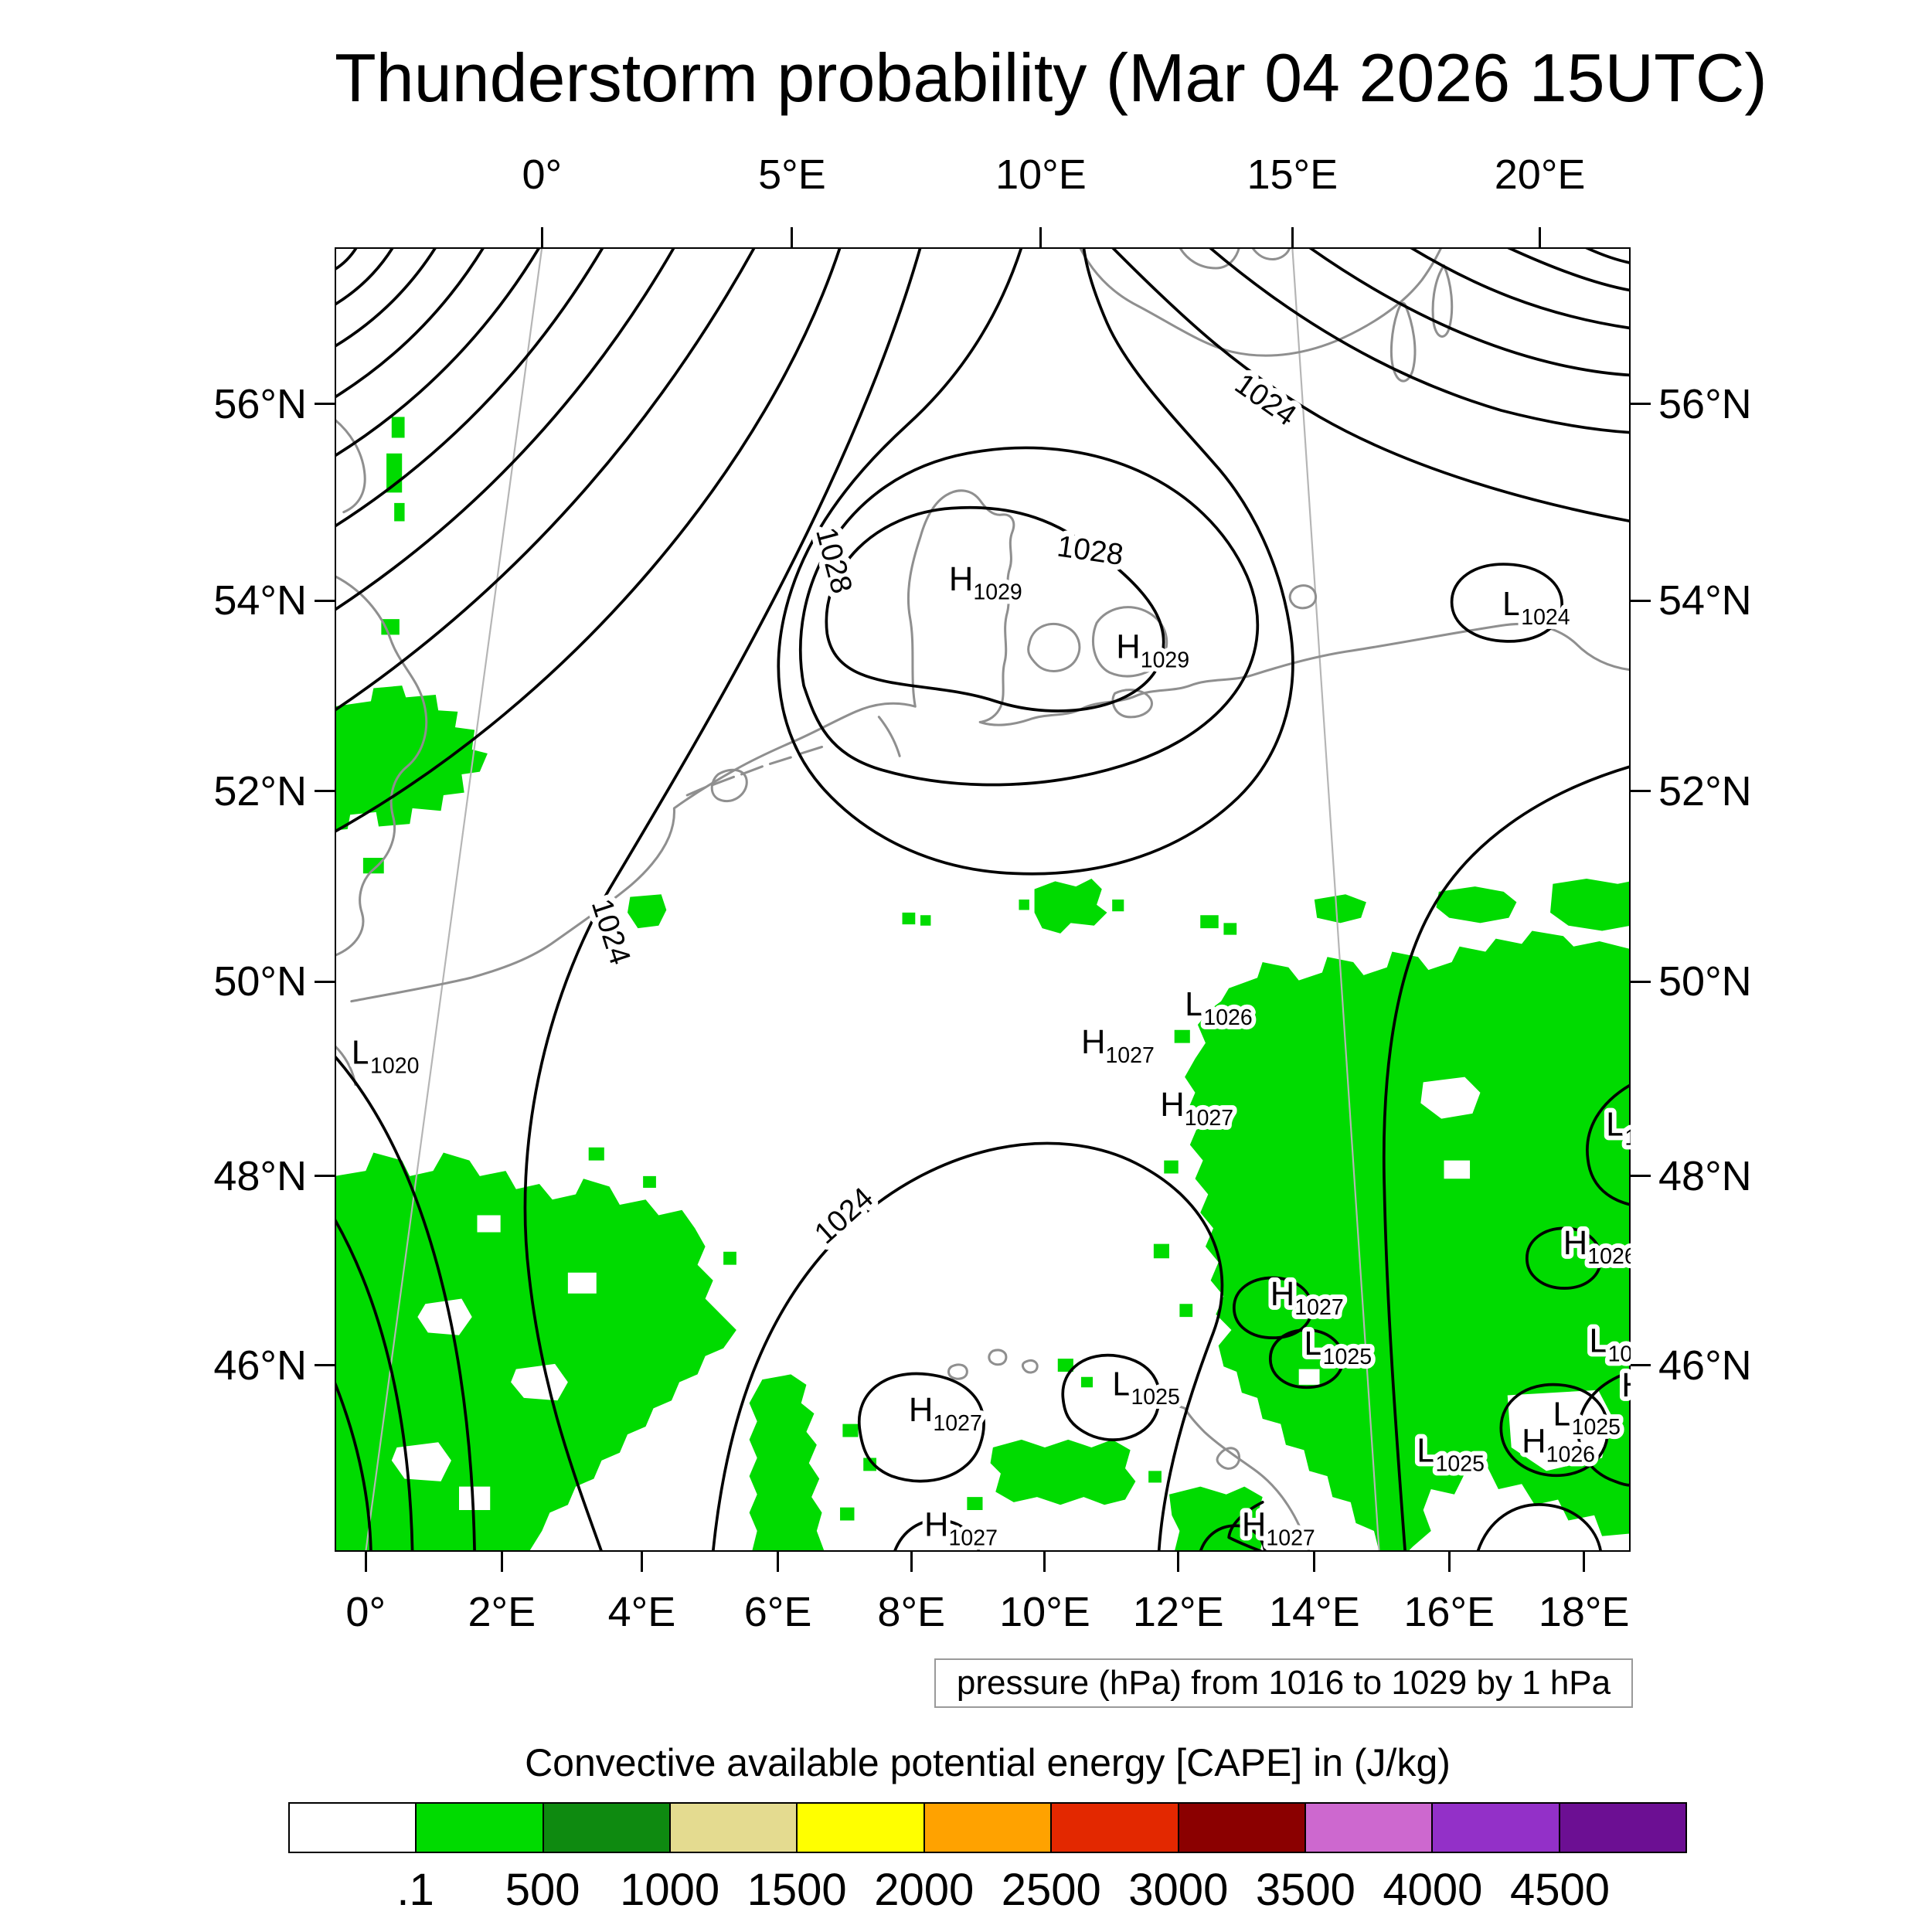 Image resolution: width=1932 pixels, height=1932 pixels. Describe the element at coordinates (1305, 1890) in the screenshot. I see `colorbar-tick-label: 3500` at that location.